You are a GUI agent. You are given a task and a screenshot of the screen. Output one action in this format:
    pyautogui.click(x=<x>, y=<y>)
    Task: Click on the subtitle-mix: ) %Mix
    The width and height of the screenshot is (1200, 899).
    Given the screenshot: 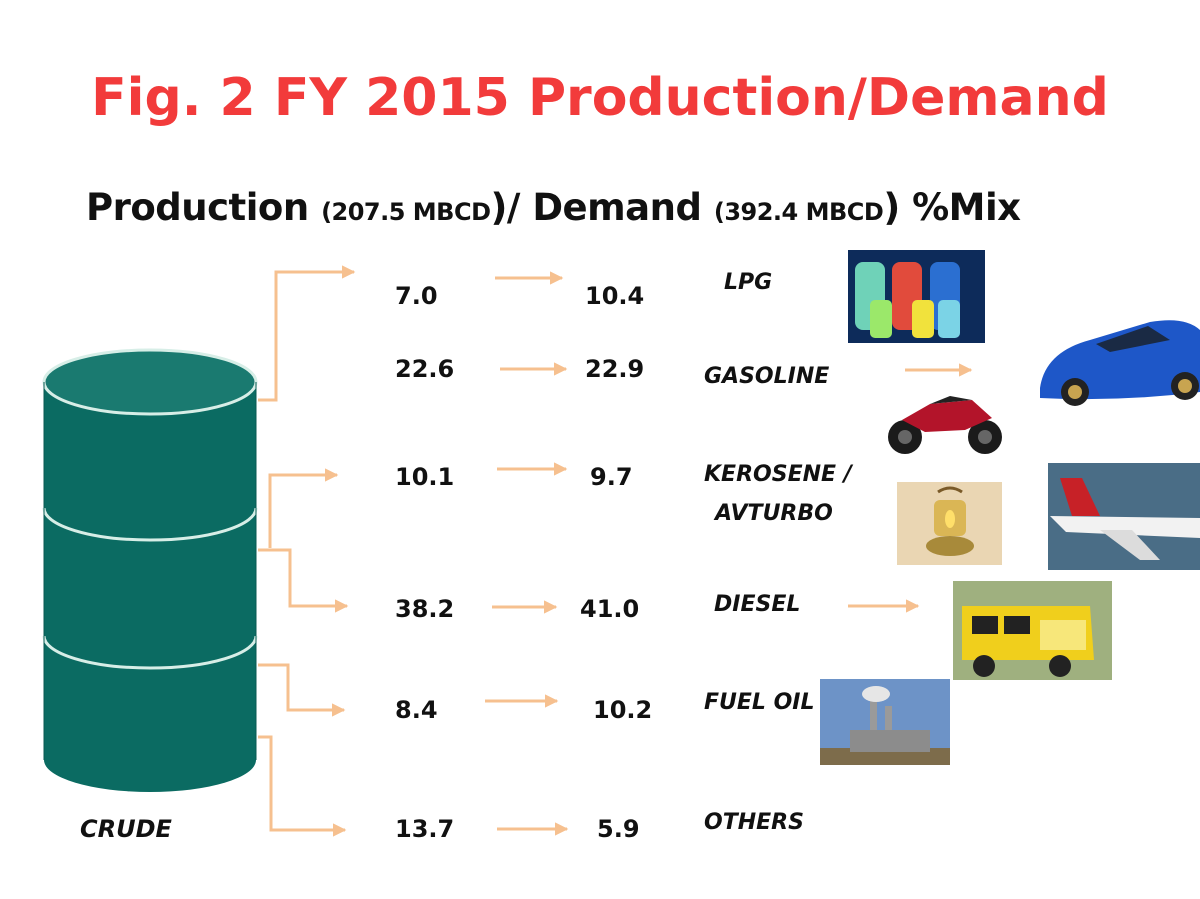 What is the action you would take?
    pyautogui.click(x=952, y=207)
    